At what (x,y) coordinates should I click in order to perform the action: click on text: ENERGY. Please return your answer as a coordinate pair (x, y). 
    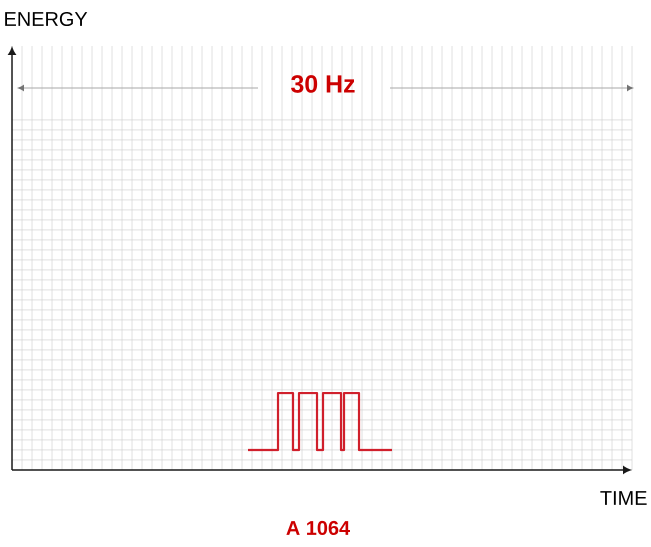
    Looking at the image, I should click on (46, 19).